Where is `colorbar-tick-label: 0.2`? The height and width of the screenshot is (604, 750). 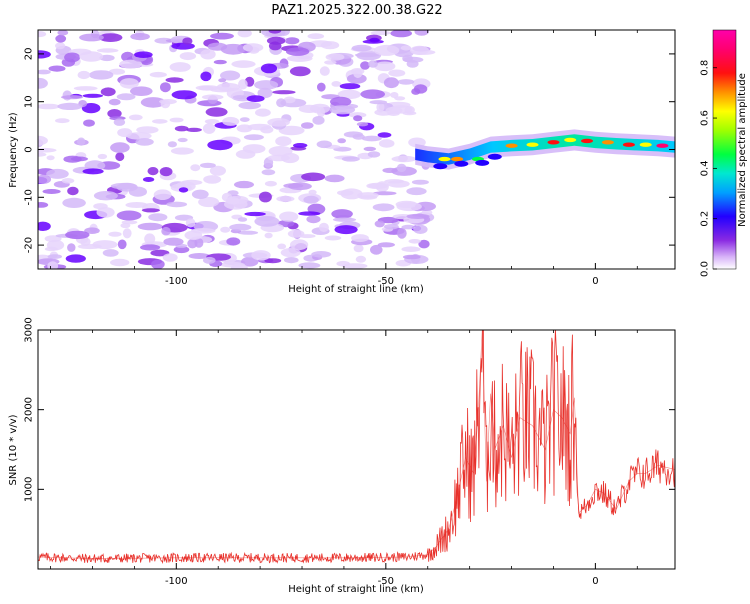
colorbar-tick-label: 0.2 is located at coordinates (705, 219).